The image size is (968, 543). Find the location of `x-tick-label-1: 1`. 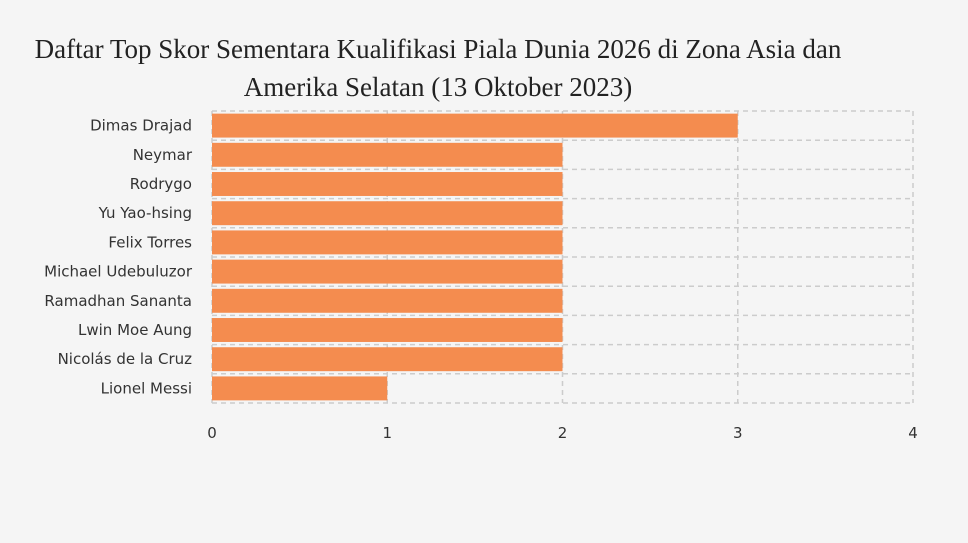

x-tick-label-1: 1 is located at coordinates (387, 433).